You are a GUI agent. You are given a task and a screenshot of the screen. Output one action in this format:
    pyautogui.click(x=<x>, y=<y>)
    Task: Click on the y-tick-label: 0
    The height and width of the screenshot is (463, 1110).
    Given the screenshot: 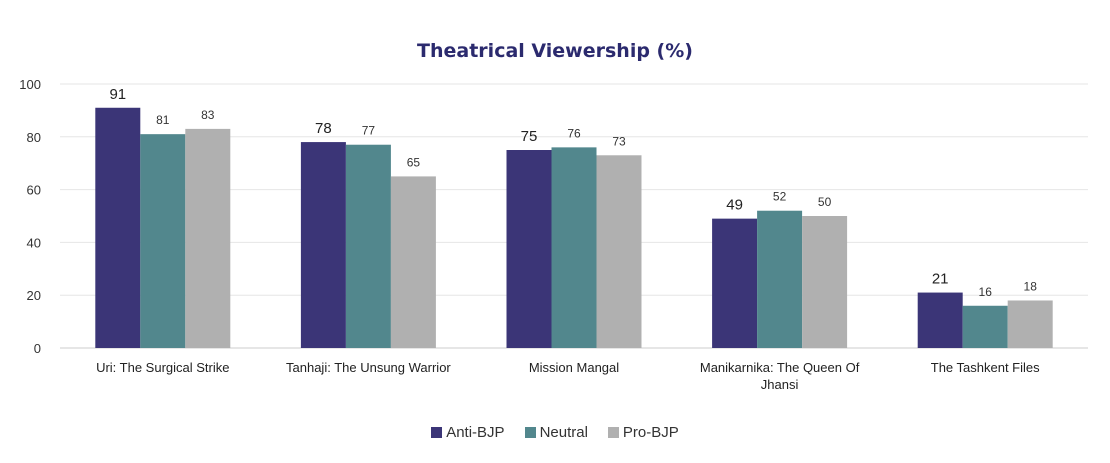 What is the action you would take?
    pyautogui.click(x=37, y=348)
    